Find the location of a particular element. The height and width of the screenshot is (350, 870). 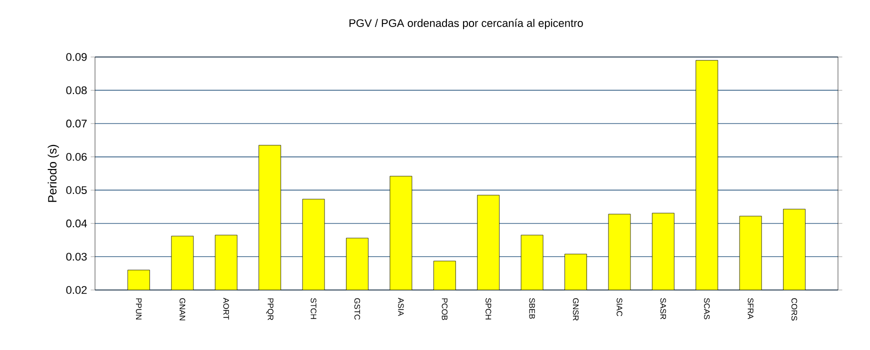

x-tick-label: PPUN is located at coordinates (139, 309).